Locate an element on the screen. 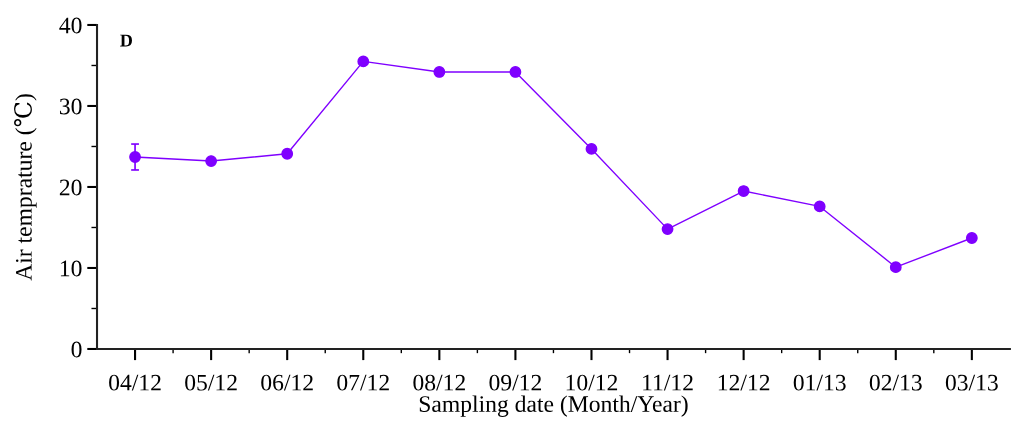  y-tick-label: 40 is located at coordinates (70, 25).